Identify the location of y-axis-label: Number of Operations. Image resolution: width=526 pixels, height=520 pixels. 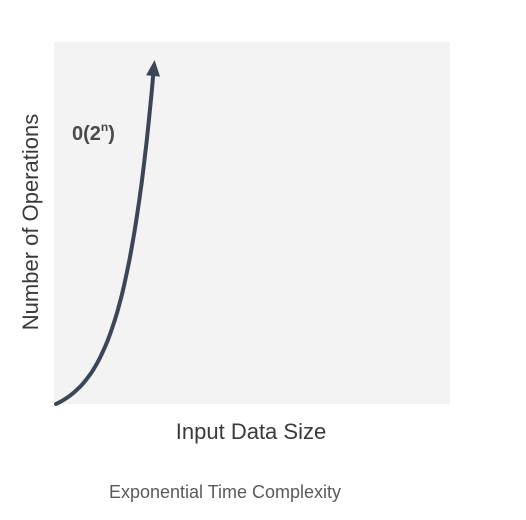
(30, 222).